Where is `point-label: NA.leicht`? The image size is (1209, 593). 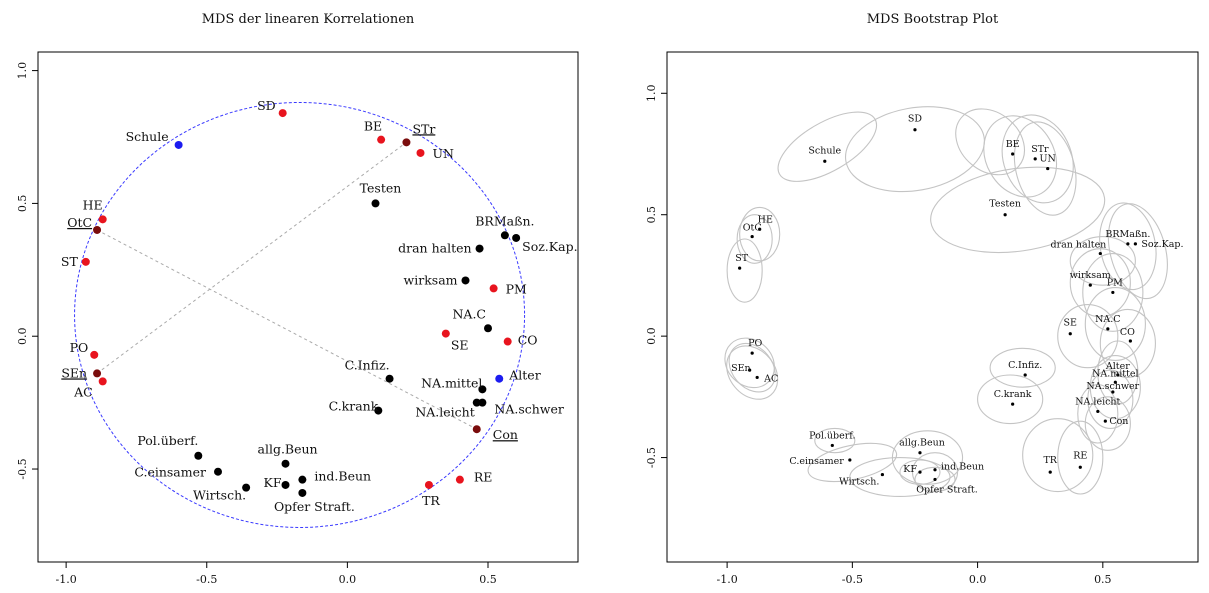
point-label: NA.leicht is located at coordinates (1097, 401).